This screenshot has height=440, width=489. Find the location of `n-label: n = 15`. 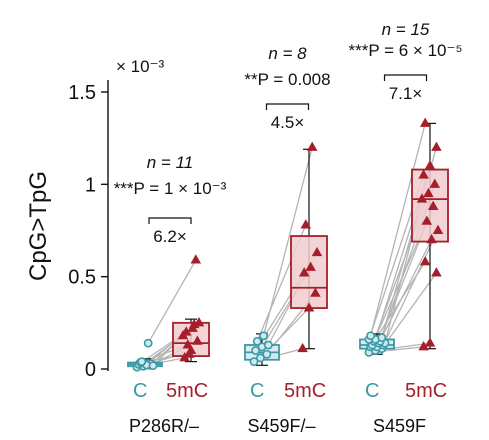

n-label: n = 15 is located at coordinates (406, 29).